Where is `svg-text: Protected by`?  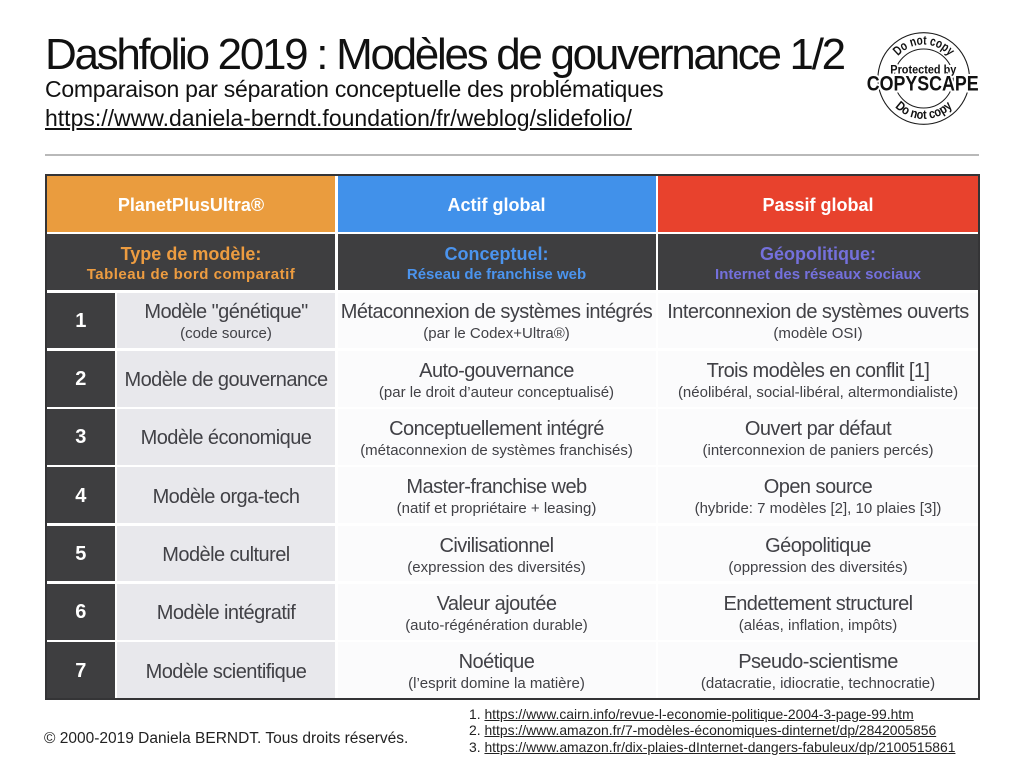 svg-text: Protected by is located at coordinates (923, 70).